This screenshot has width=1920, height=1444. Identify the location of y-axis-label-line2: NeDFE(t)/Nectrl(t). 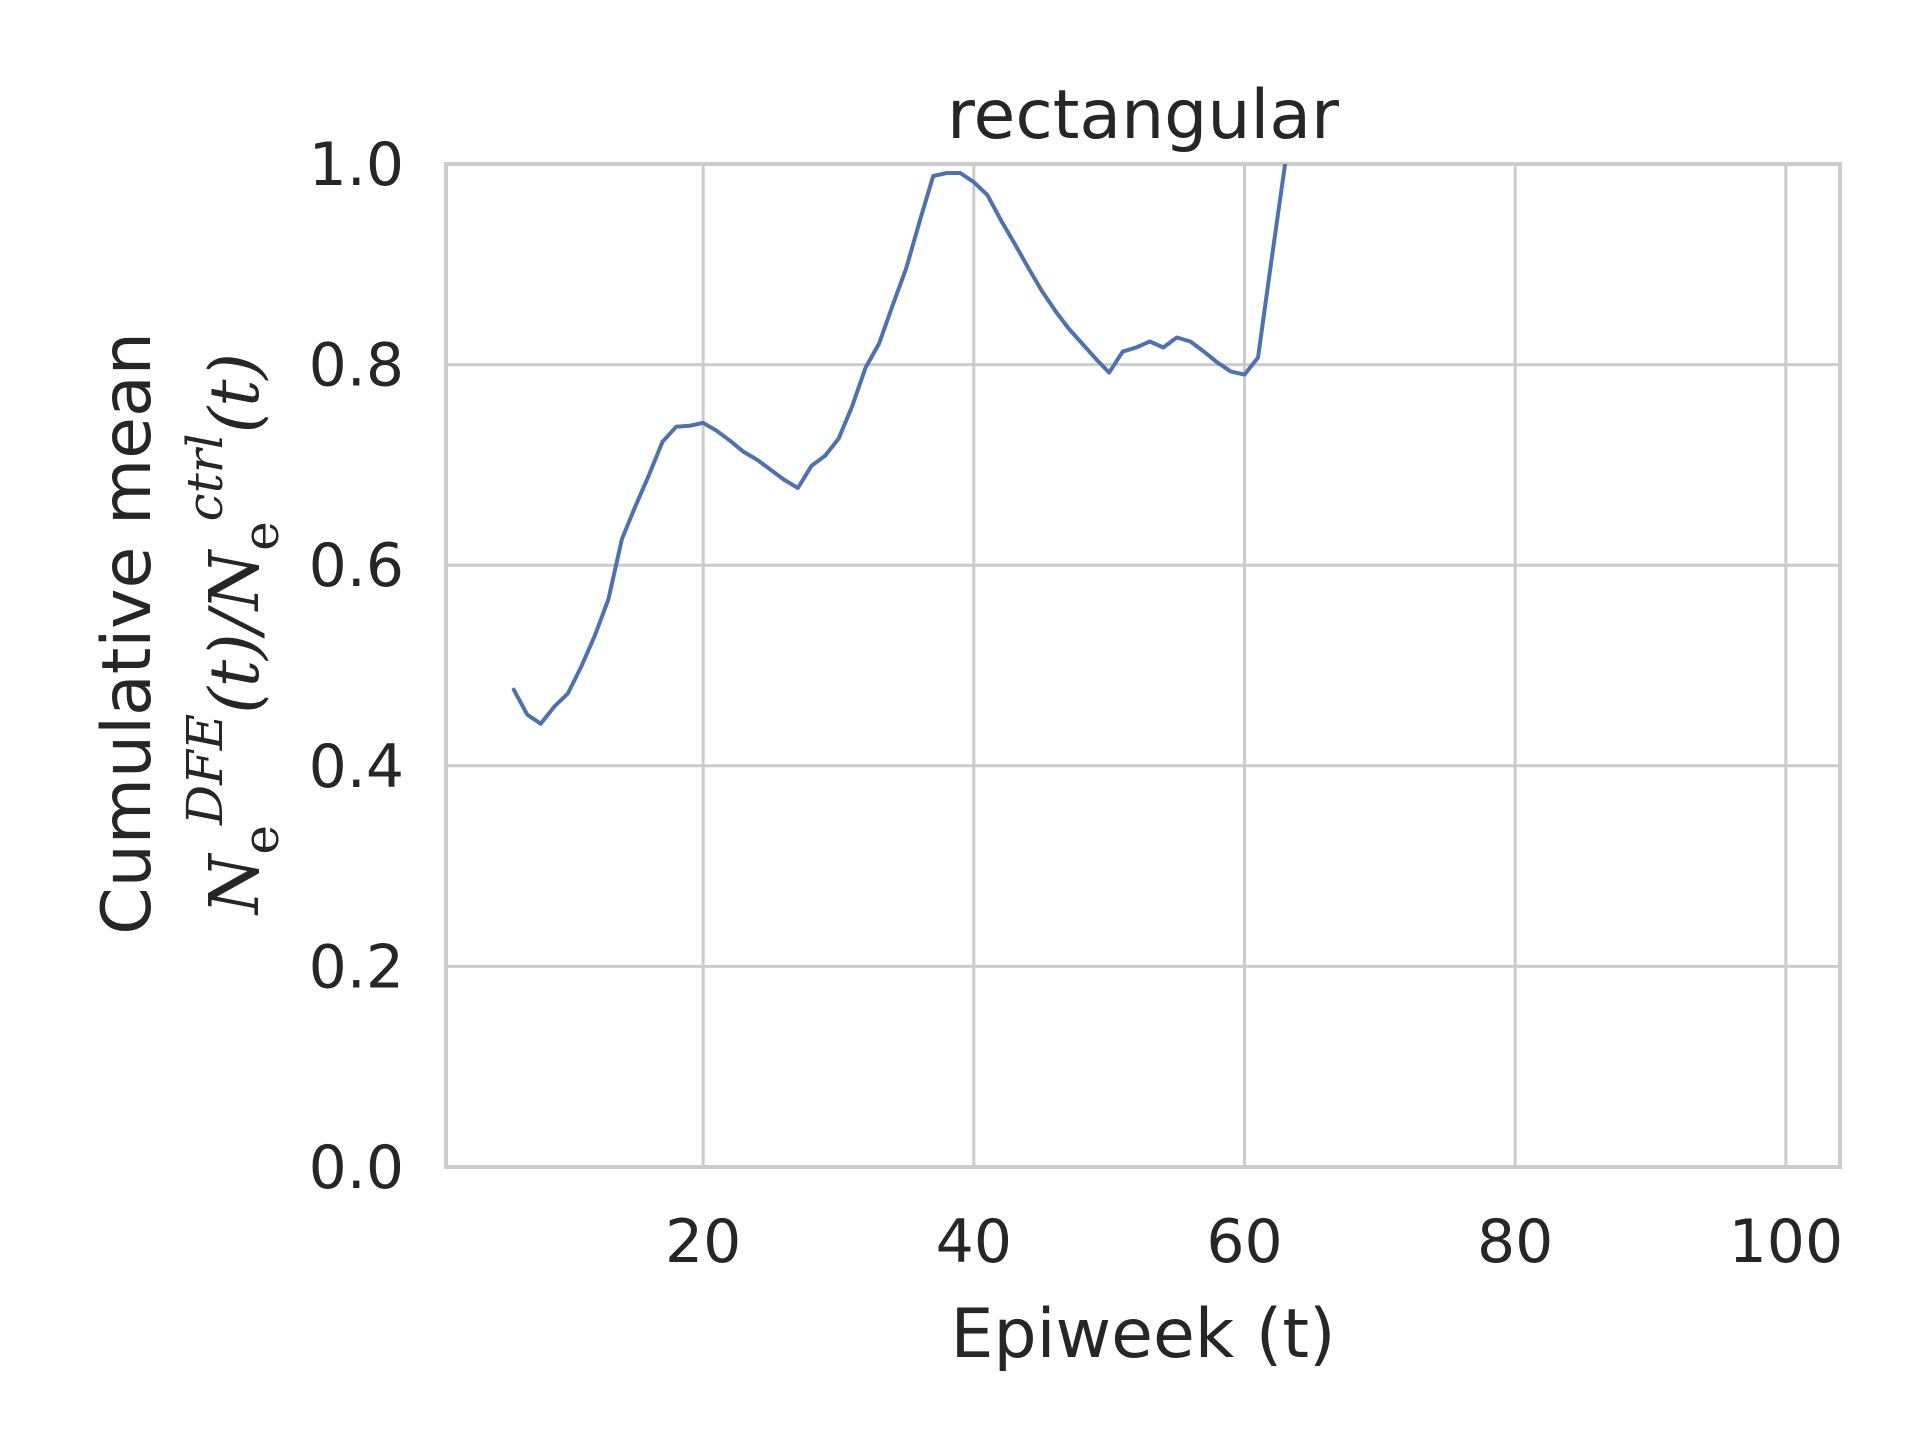
(233, 634).